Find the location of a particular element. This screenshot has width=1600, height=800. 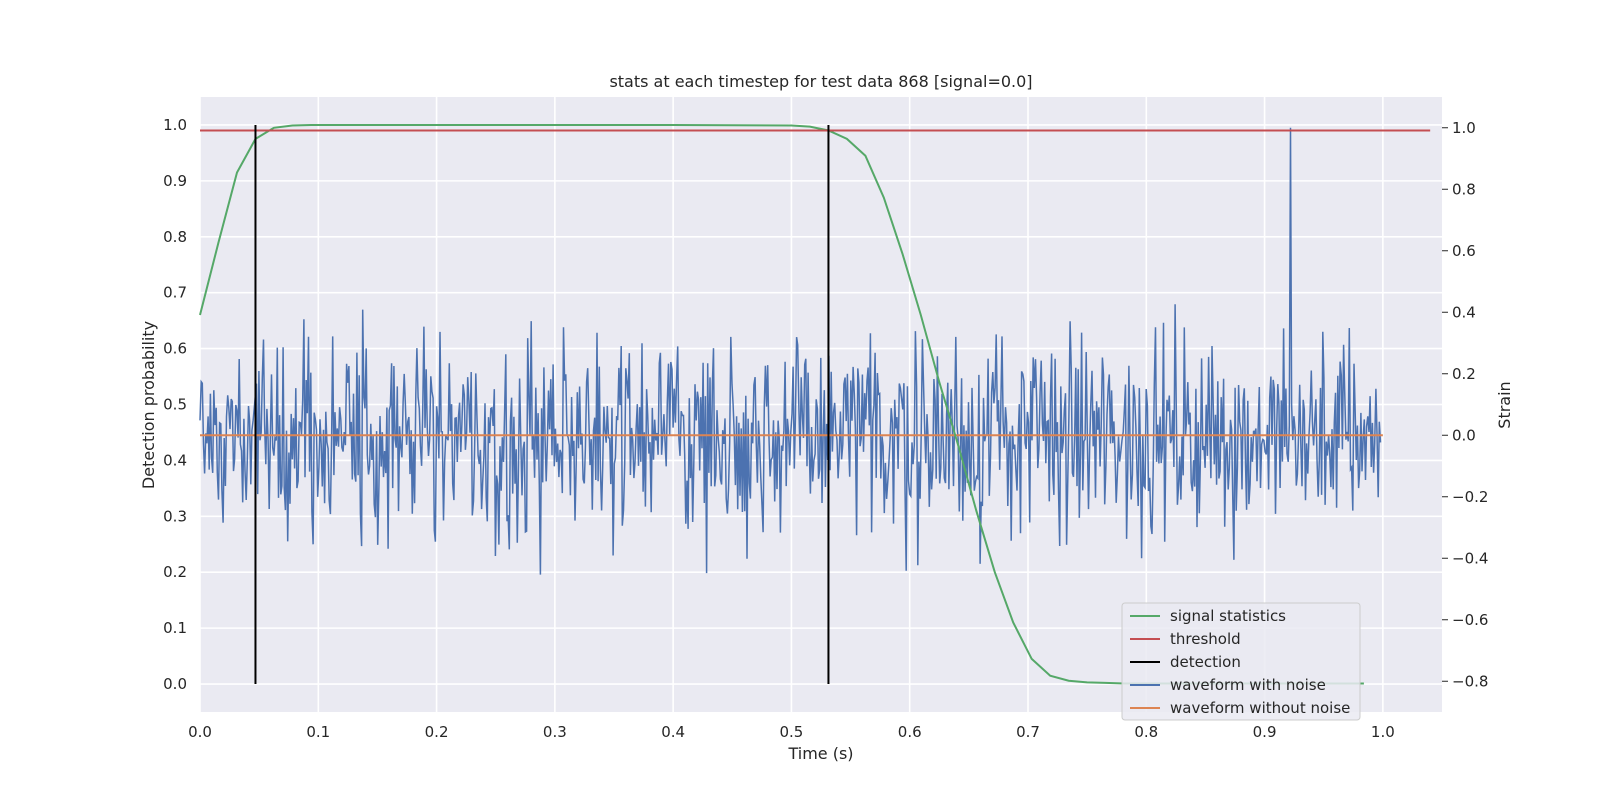

legend-label-waveform-without-noise: waveform without noise is located at coordinates (1260, 708).